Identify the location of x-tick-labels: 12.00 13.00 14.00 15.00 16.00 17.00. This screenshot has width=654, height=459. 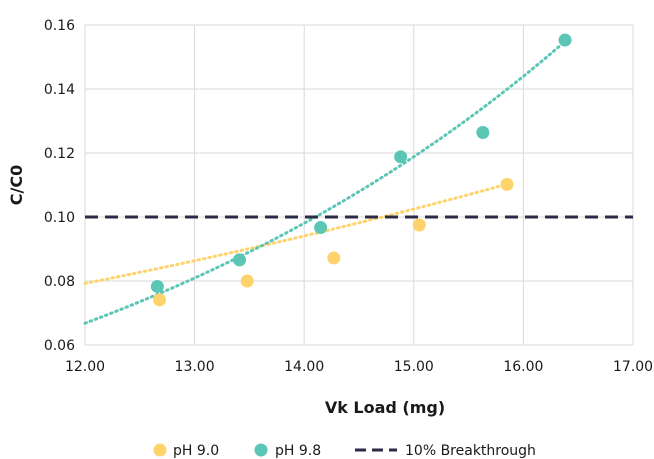
(359, 367).